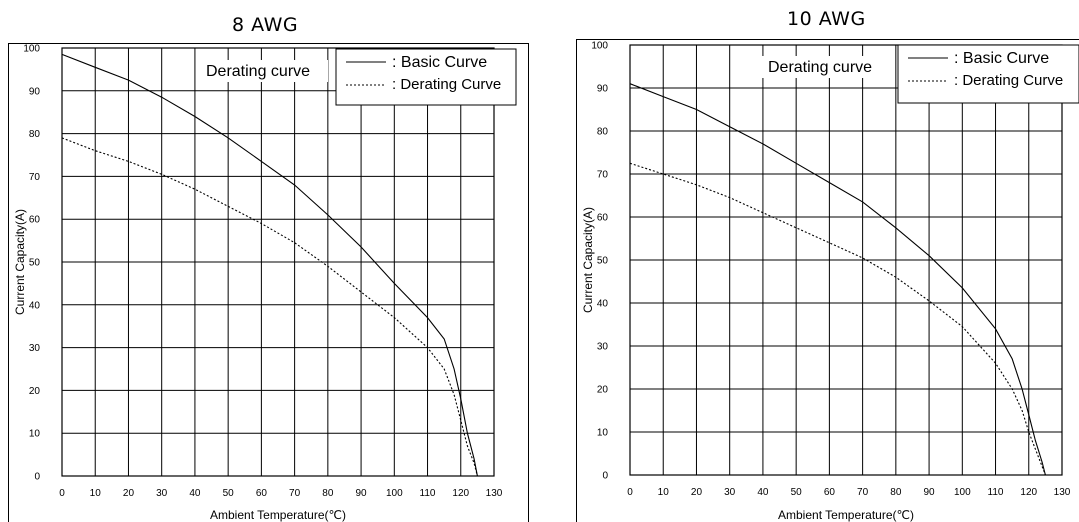 The image size is (1079, 522). What do you see at coordinates (826, 19) in the screenshot?
I see `chart-title-10awg: 10 AWG` at bounding box center [826, 19].